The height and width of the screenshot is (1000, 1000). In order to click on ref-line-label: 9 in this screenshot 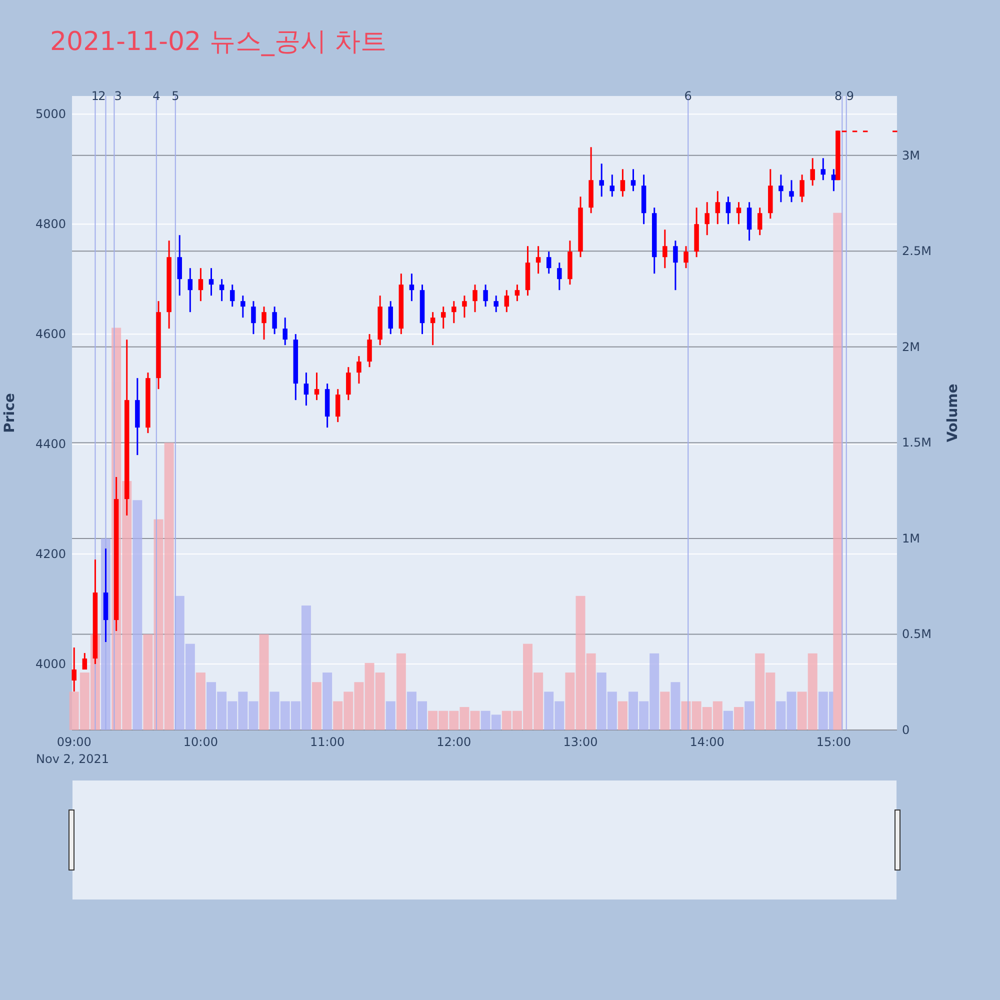, I will do `click(850, 96)`.